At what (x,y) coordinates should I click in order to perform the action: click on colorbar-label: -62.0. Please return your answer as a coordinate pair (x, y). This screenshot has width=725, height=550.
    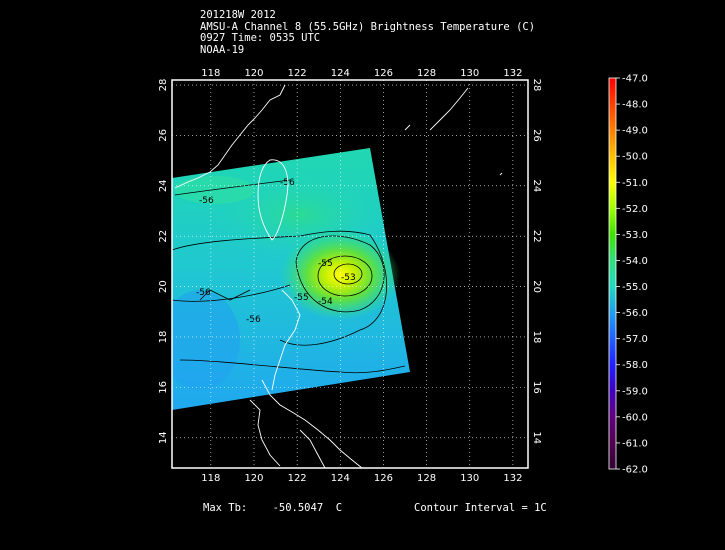
    Looking at the image, I should click on (635, 470).